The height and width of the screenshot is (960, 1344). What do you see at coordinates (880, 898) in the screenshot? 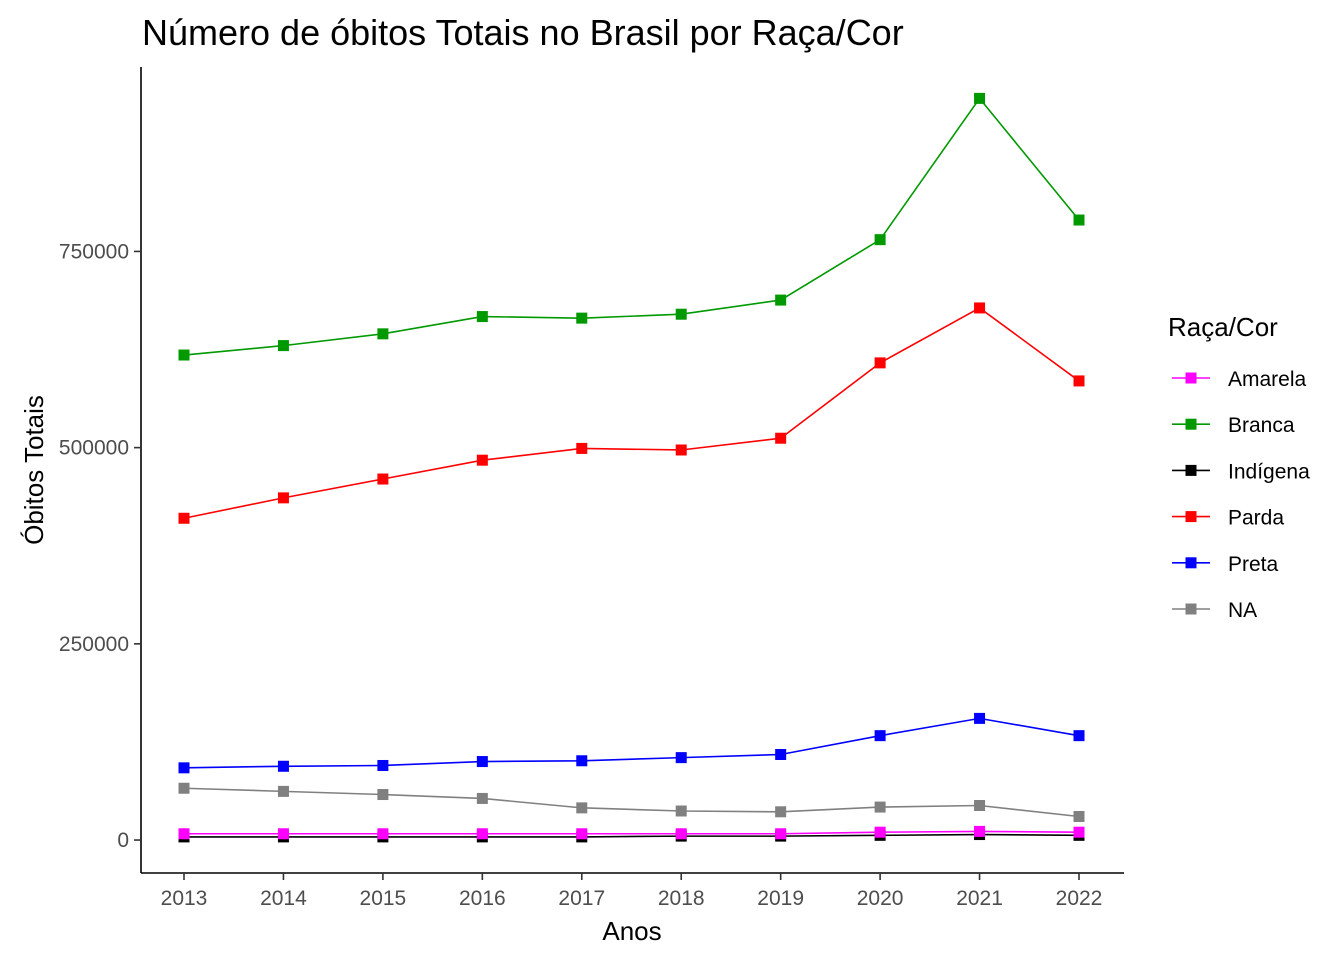
I see `x-tick-label: 2020` at bounding box center [880, 898].